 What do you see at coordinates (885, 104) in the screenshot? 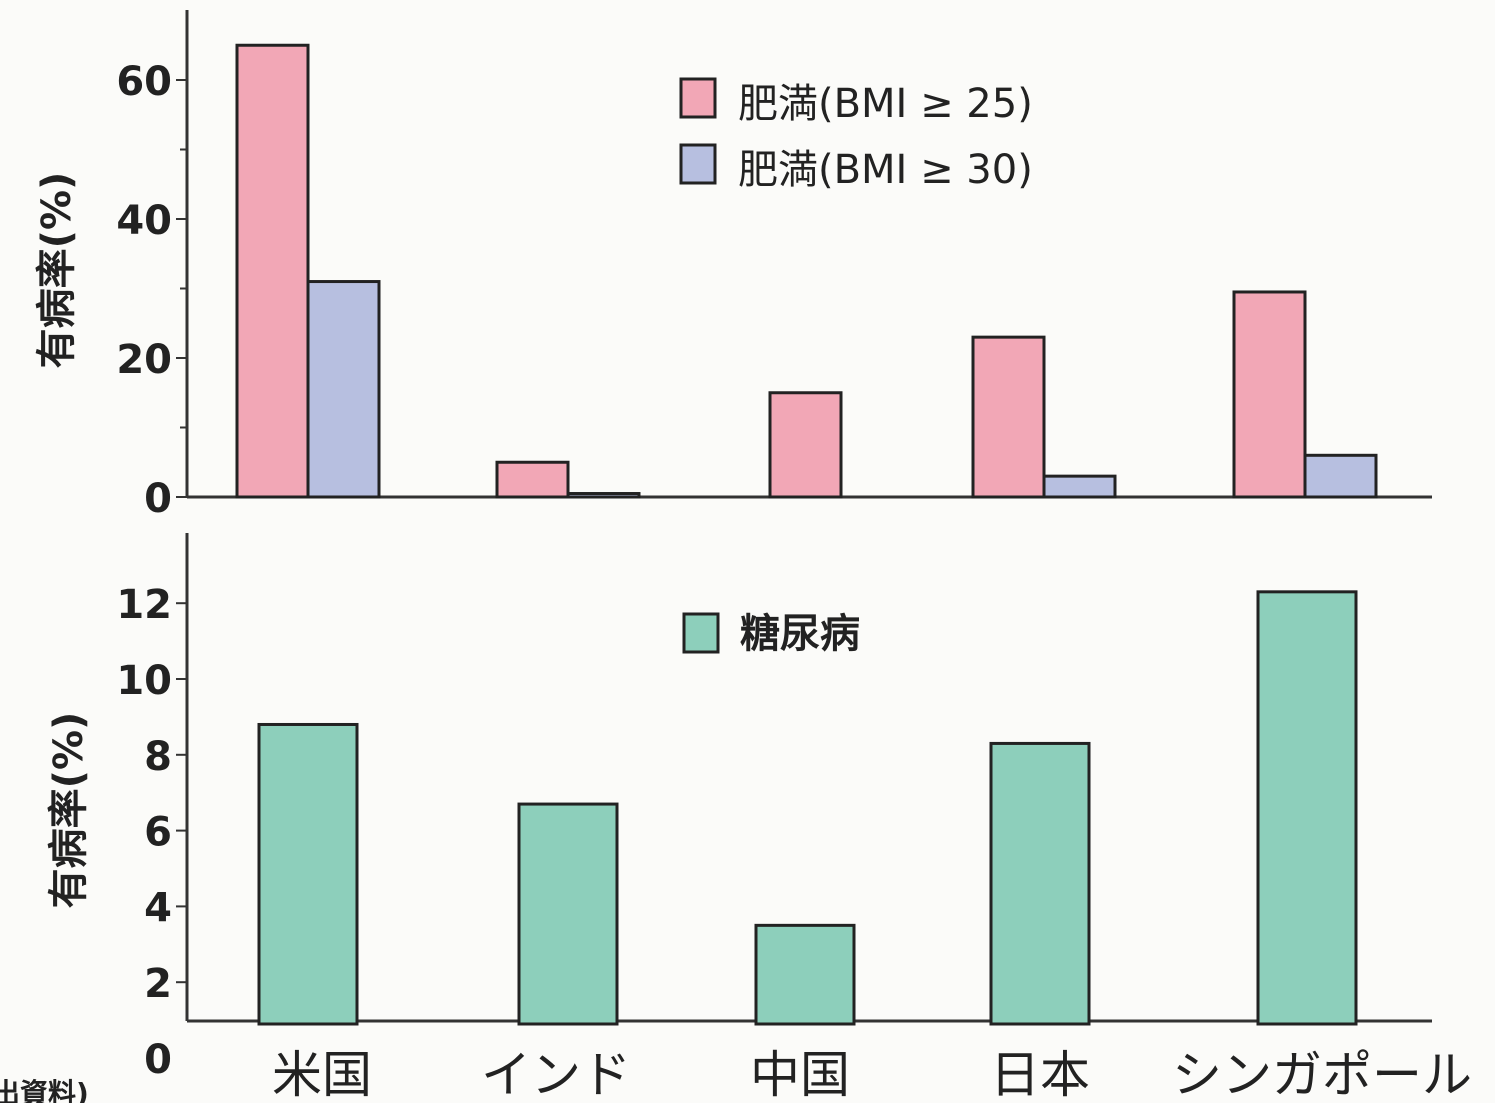
I see `legend-label-bmi25: 肥満(BMI ≥ 25)` at bounding box center [885, 104].